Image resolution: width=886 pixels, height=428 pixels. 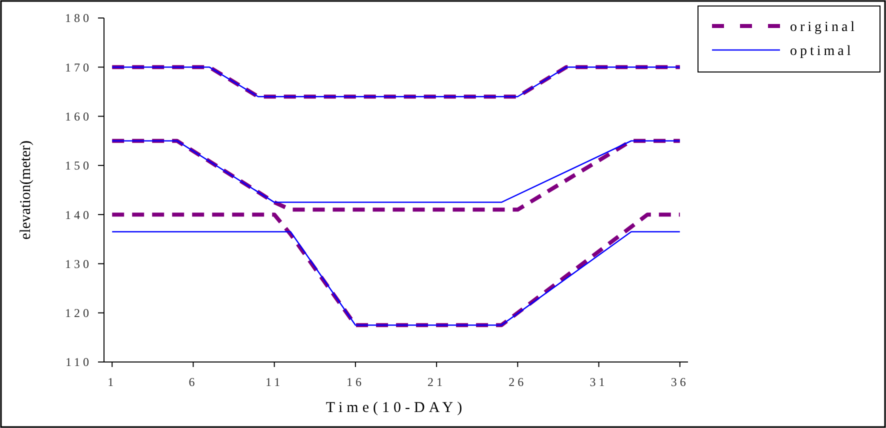 I want to click on y-tick-label: 160, so click(x=78, y=116).